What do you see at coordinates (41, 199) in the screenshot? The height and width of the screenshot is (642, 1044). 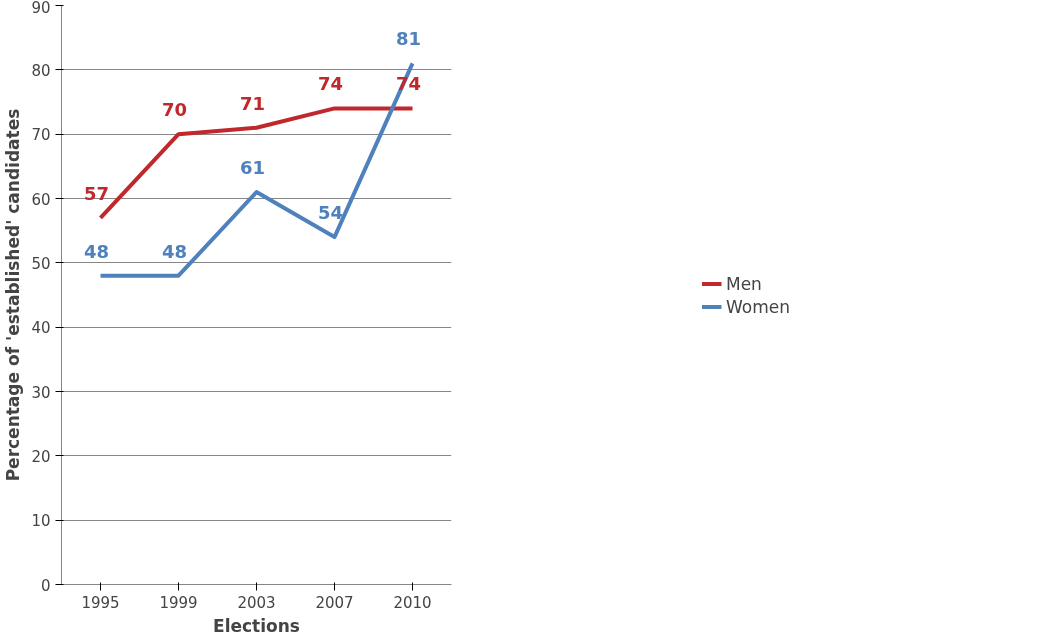 I see `y-tick-label: 60` at bounding box center [41, 199].